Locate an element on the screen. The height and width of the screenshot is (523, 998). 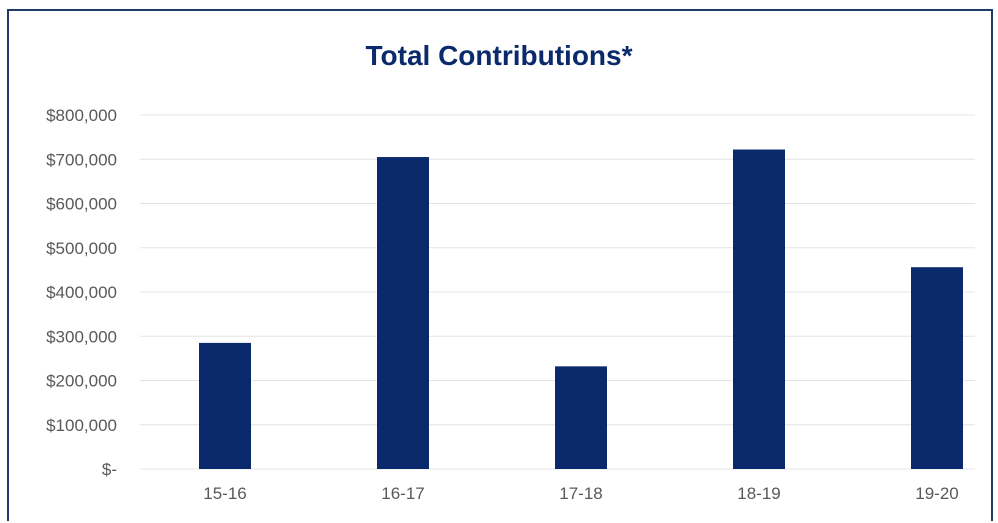
y-tick-label: $400,000 is located at coordinates (81, 292).